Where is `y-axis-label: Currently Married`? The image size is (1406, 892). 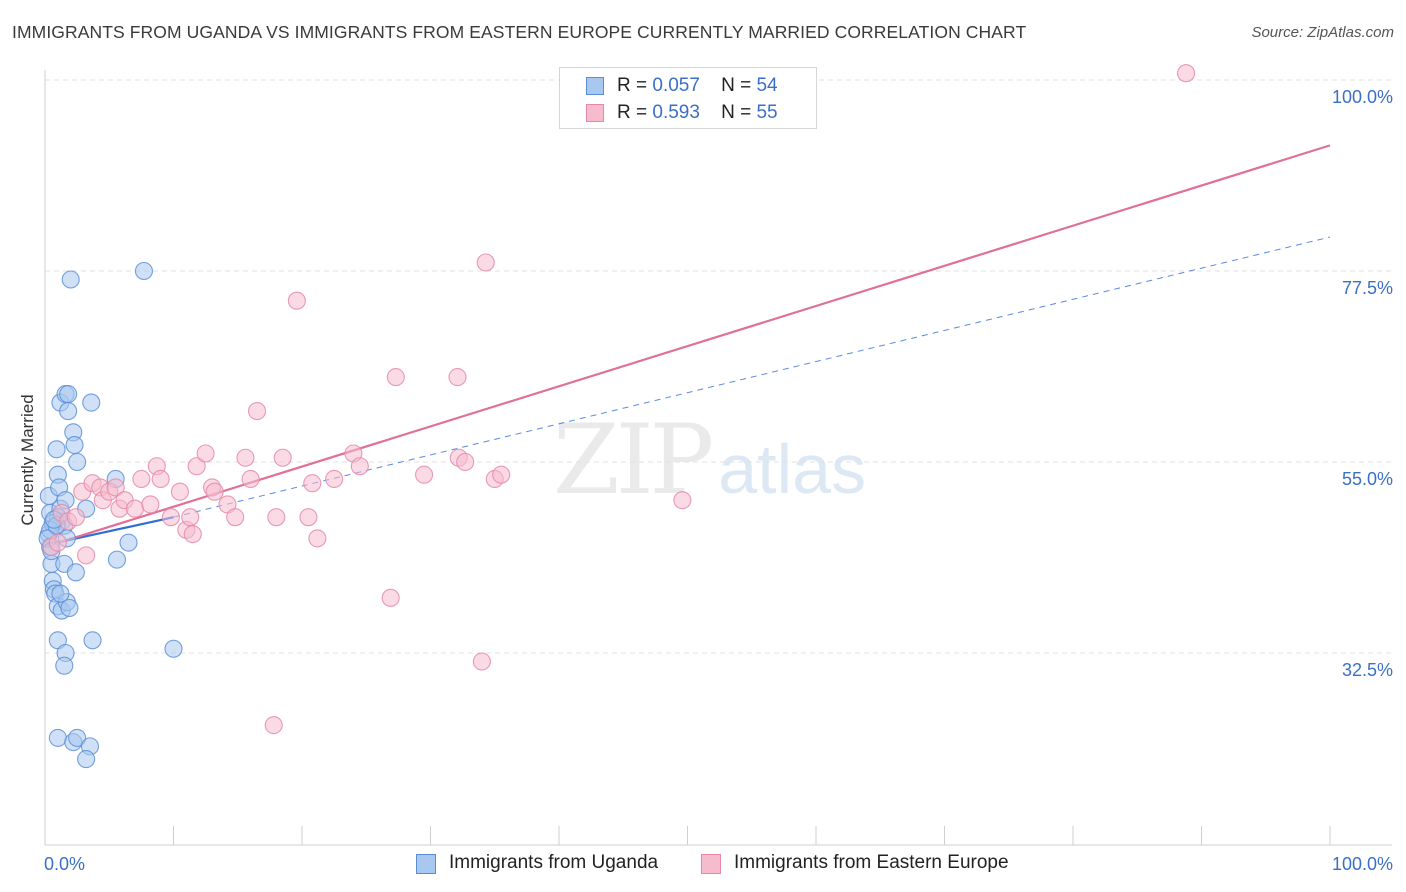 y-axis-label: Currently Married is located at coordinates (27, 460).